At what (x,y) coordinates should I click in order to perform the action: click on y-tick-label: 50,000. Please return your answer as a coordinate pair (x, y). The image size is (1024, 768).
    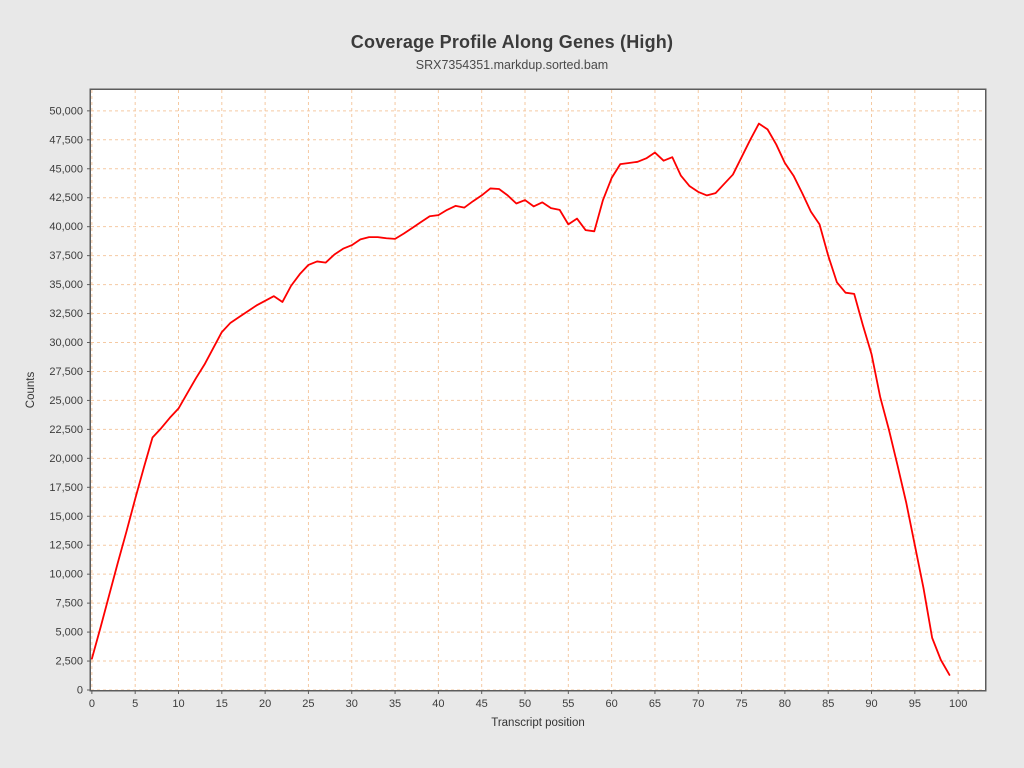
    Looking at the image, I should click on (66, 111).